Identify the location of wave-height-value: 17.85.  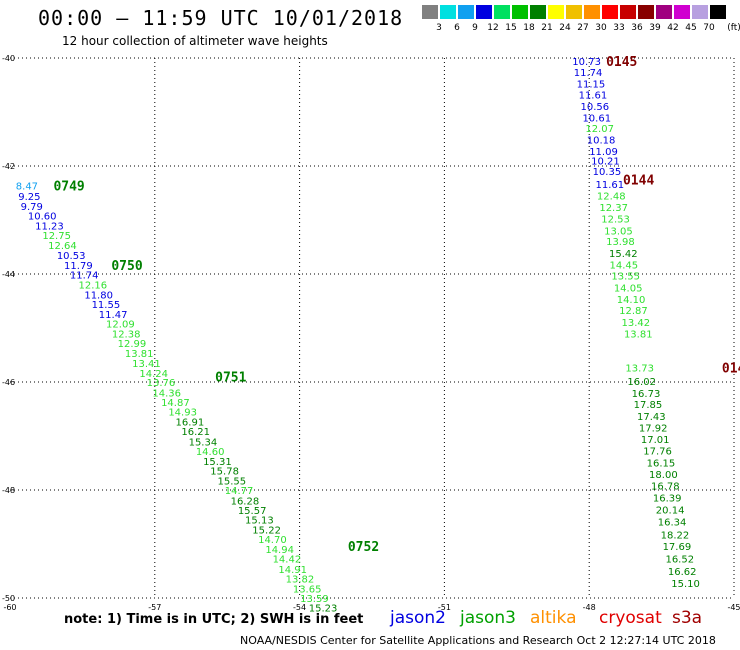
(648, 405).